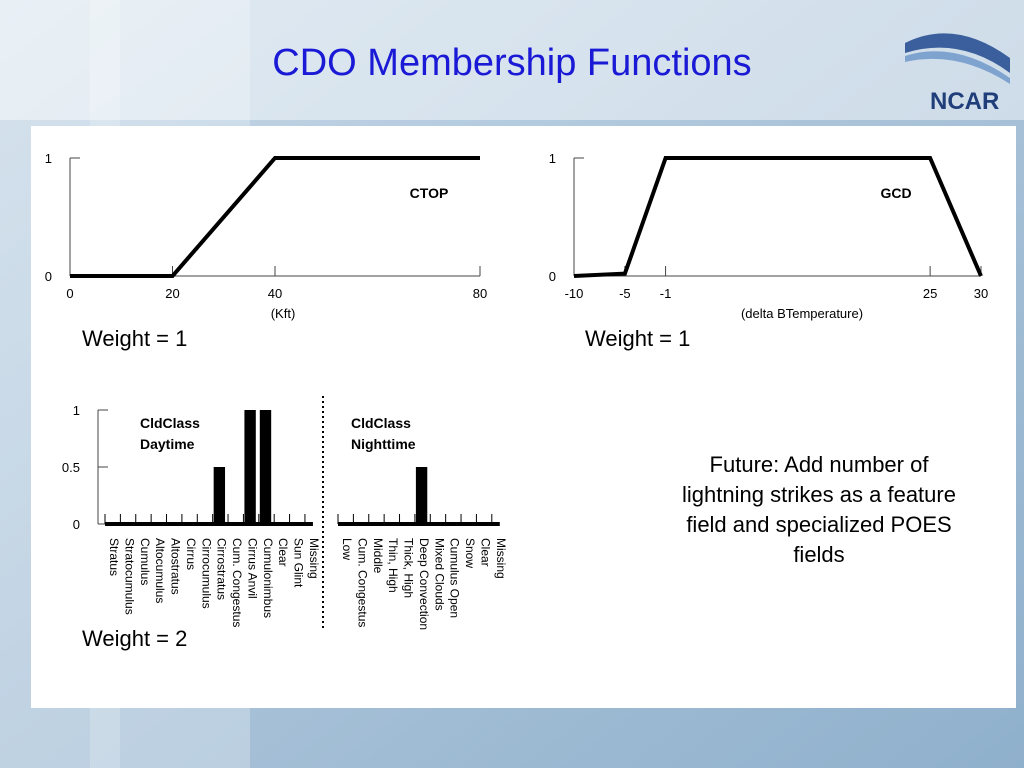  Describe the element at coordinates (48, 158) in the screenshot. I see `ctop-y-tick-label: 1` at that location.